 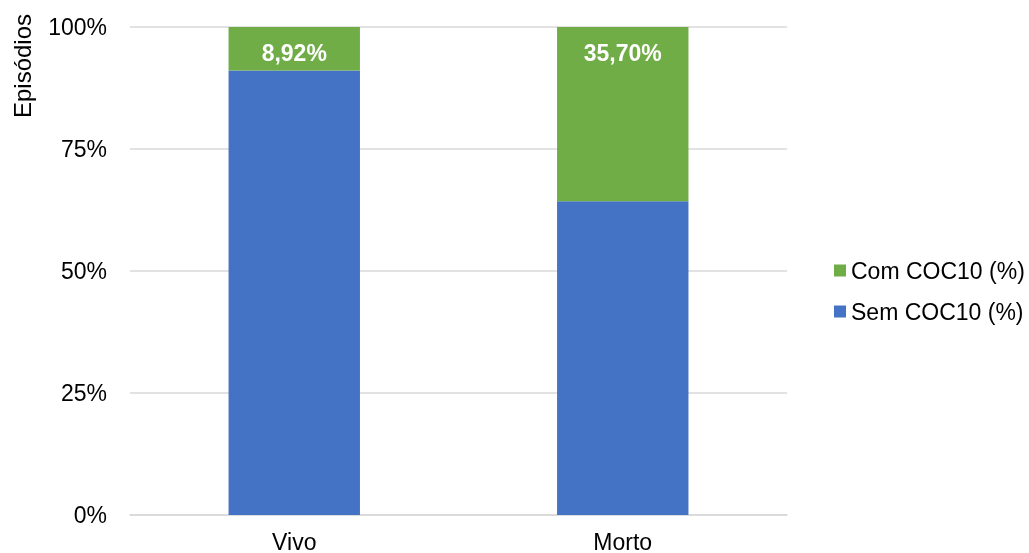 What do you see at coordinates (623, 540) in the screenshot?
I see `x-tick-label: Morto` at bounding box center [623, 540].